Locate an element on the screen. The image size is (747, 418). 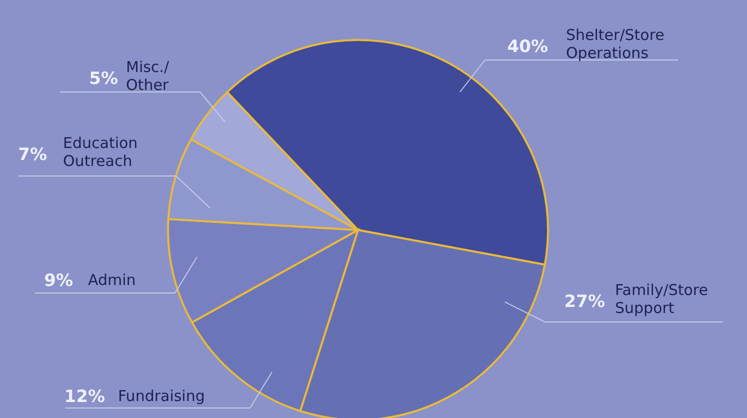
data-label: 40% is located at coordinates (527, 47).